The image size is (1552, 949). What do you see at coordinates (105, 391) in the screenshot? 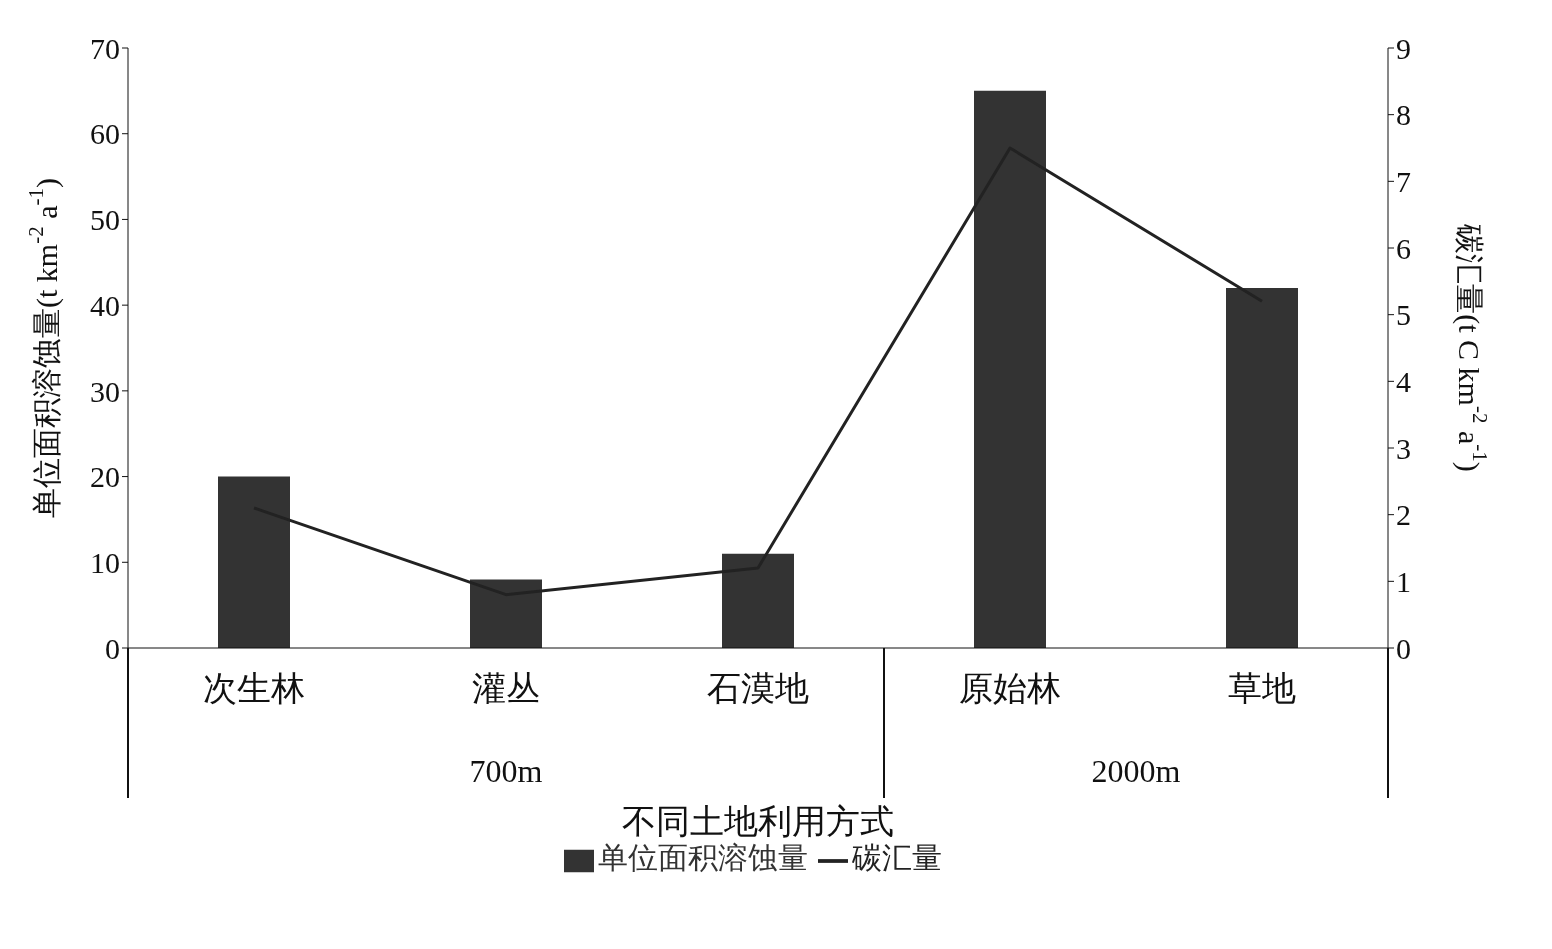
I see `y-tick-label: 30` at bounding box center [105, 391].